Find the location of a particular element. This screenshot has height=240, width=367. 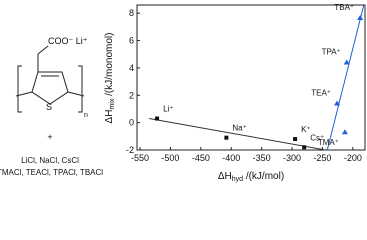

x-label-part: ΔH is located at coordinates (225, 176).